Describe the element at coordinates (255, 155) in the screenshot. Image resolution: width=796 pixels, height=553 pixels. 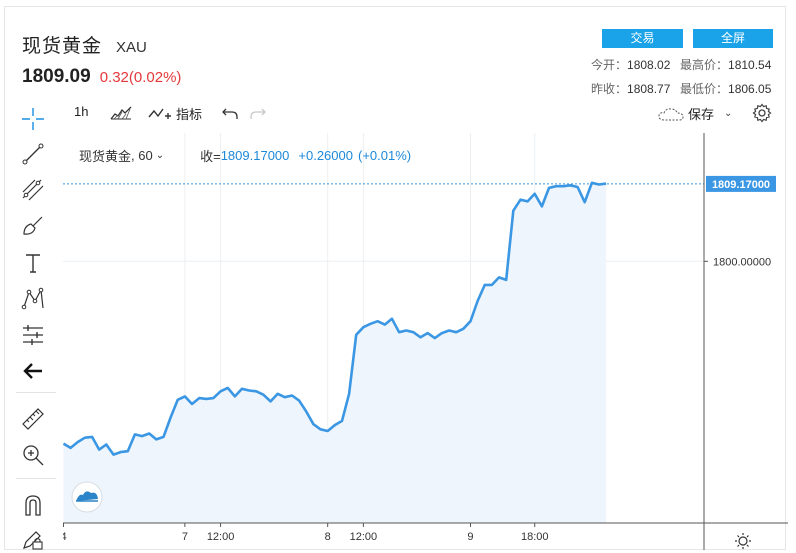
I see `legend-close-value: 1809.17000` at that location.